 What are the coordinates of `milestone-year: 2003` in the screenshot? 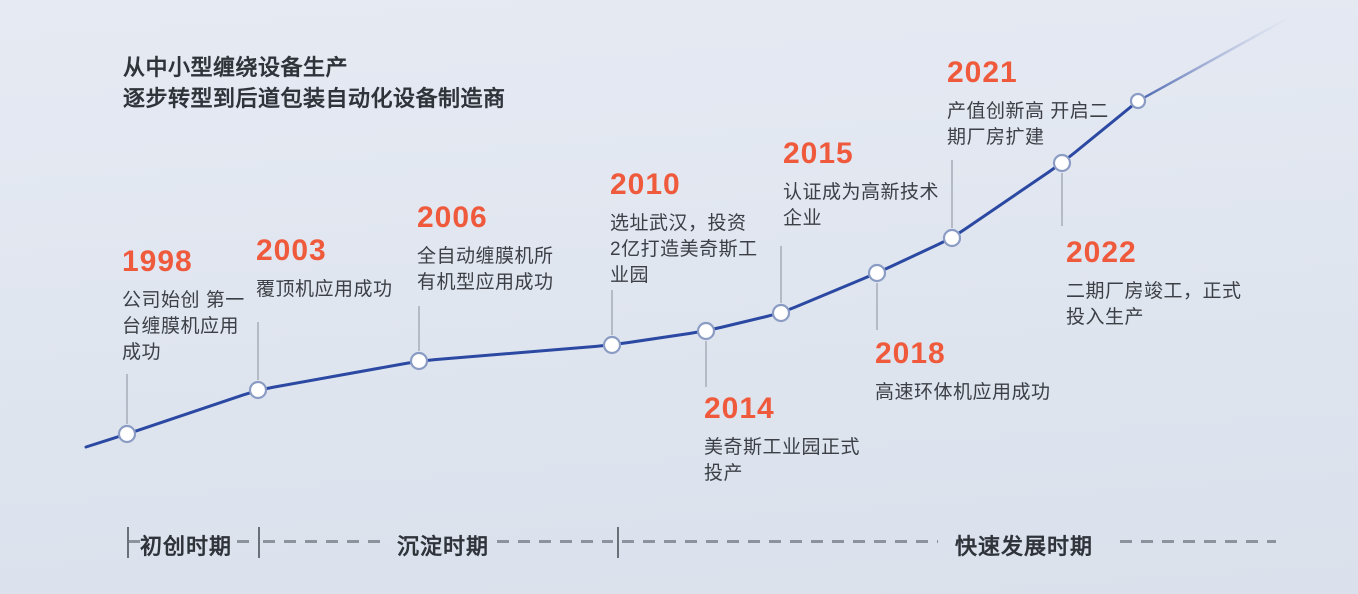 It's located at (291, 250).